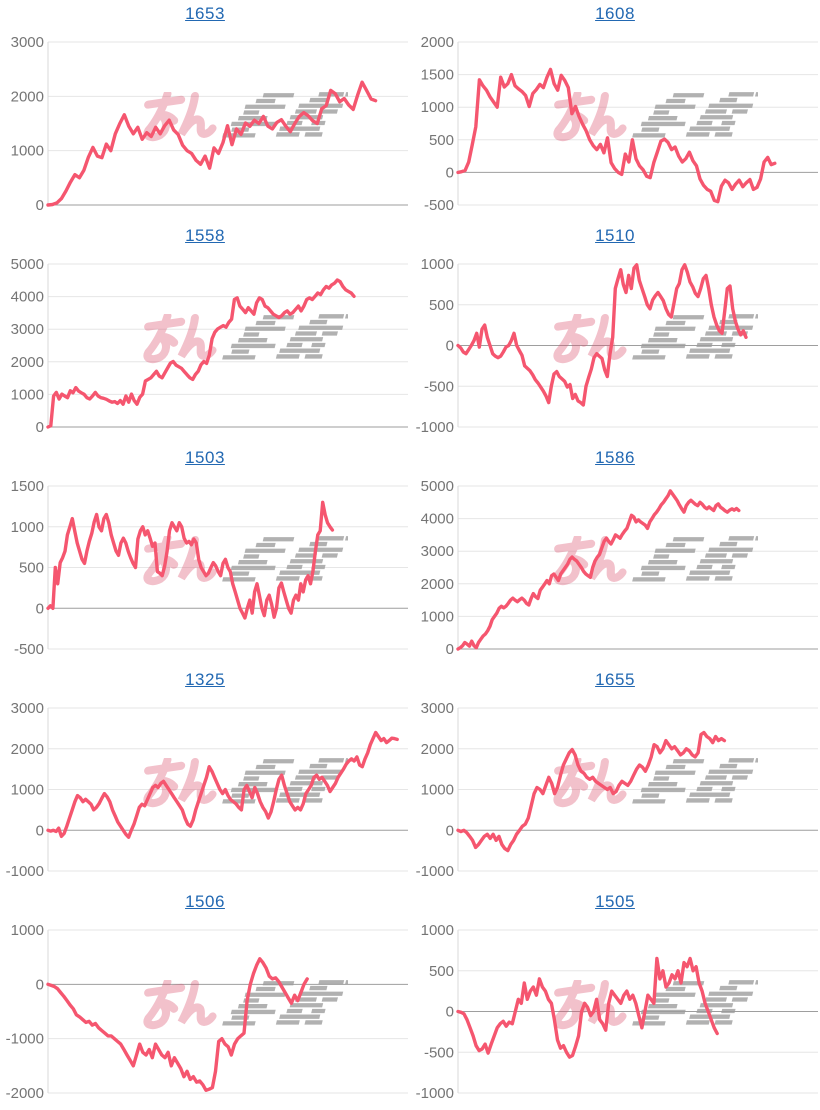  I want to click on chart-panel: 1325 -1000 0 1000 2000 3000, so click(205, 777).